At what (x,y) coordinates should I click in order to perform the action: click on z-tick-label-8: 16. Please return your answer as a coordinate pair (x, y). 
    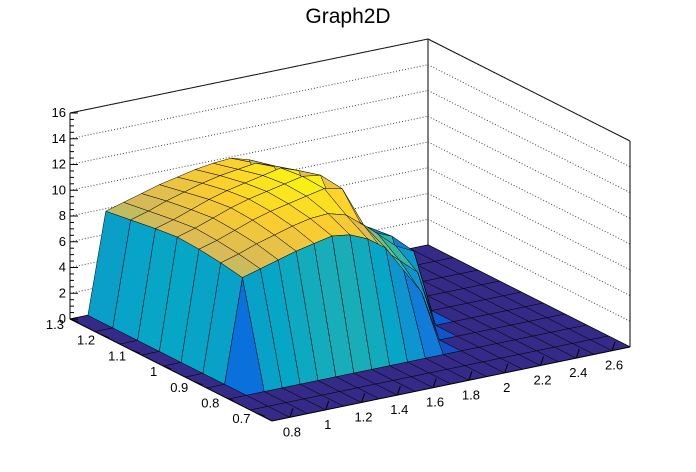
    Looking at the image, I should click on (59, 112).